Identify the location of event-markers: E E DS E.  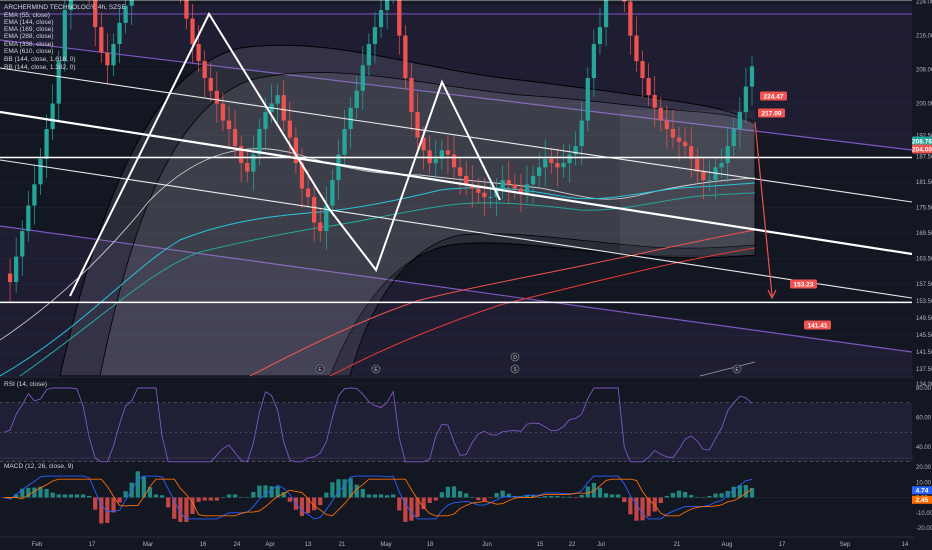
(528, 363).